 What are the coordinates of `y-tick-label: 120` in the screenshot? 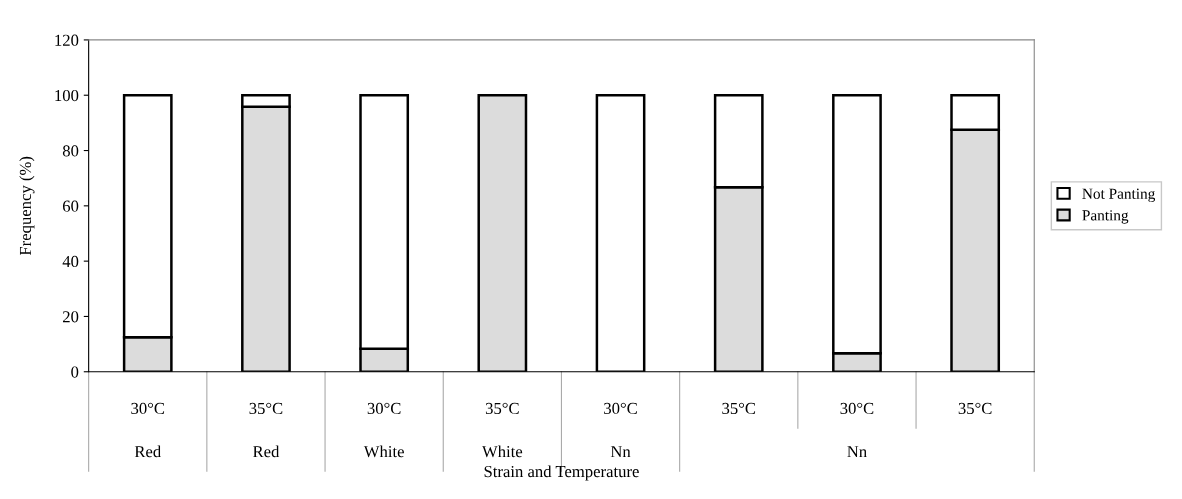 It's located at (67, 40).